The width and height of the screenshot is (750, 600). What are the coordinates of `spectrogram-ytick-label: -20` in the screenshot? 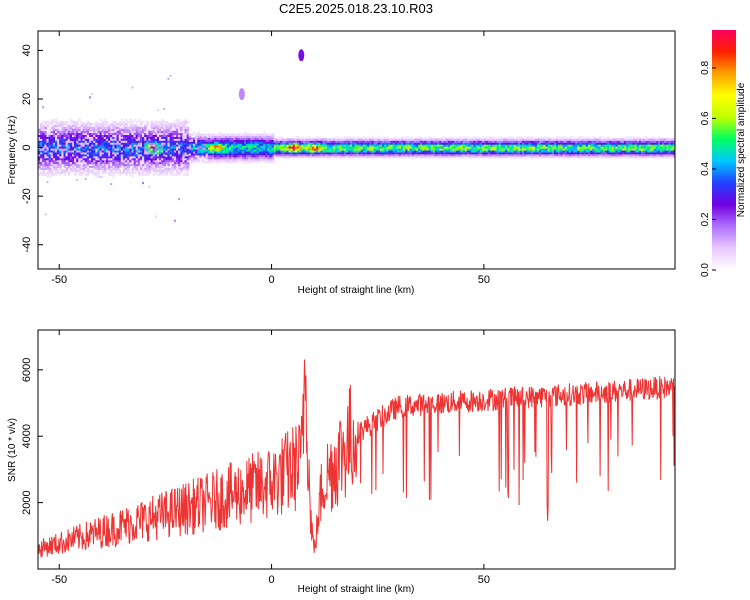 It's located at (27, 196).